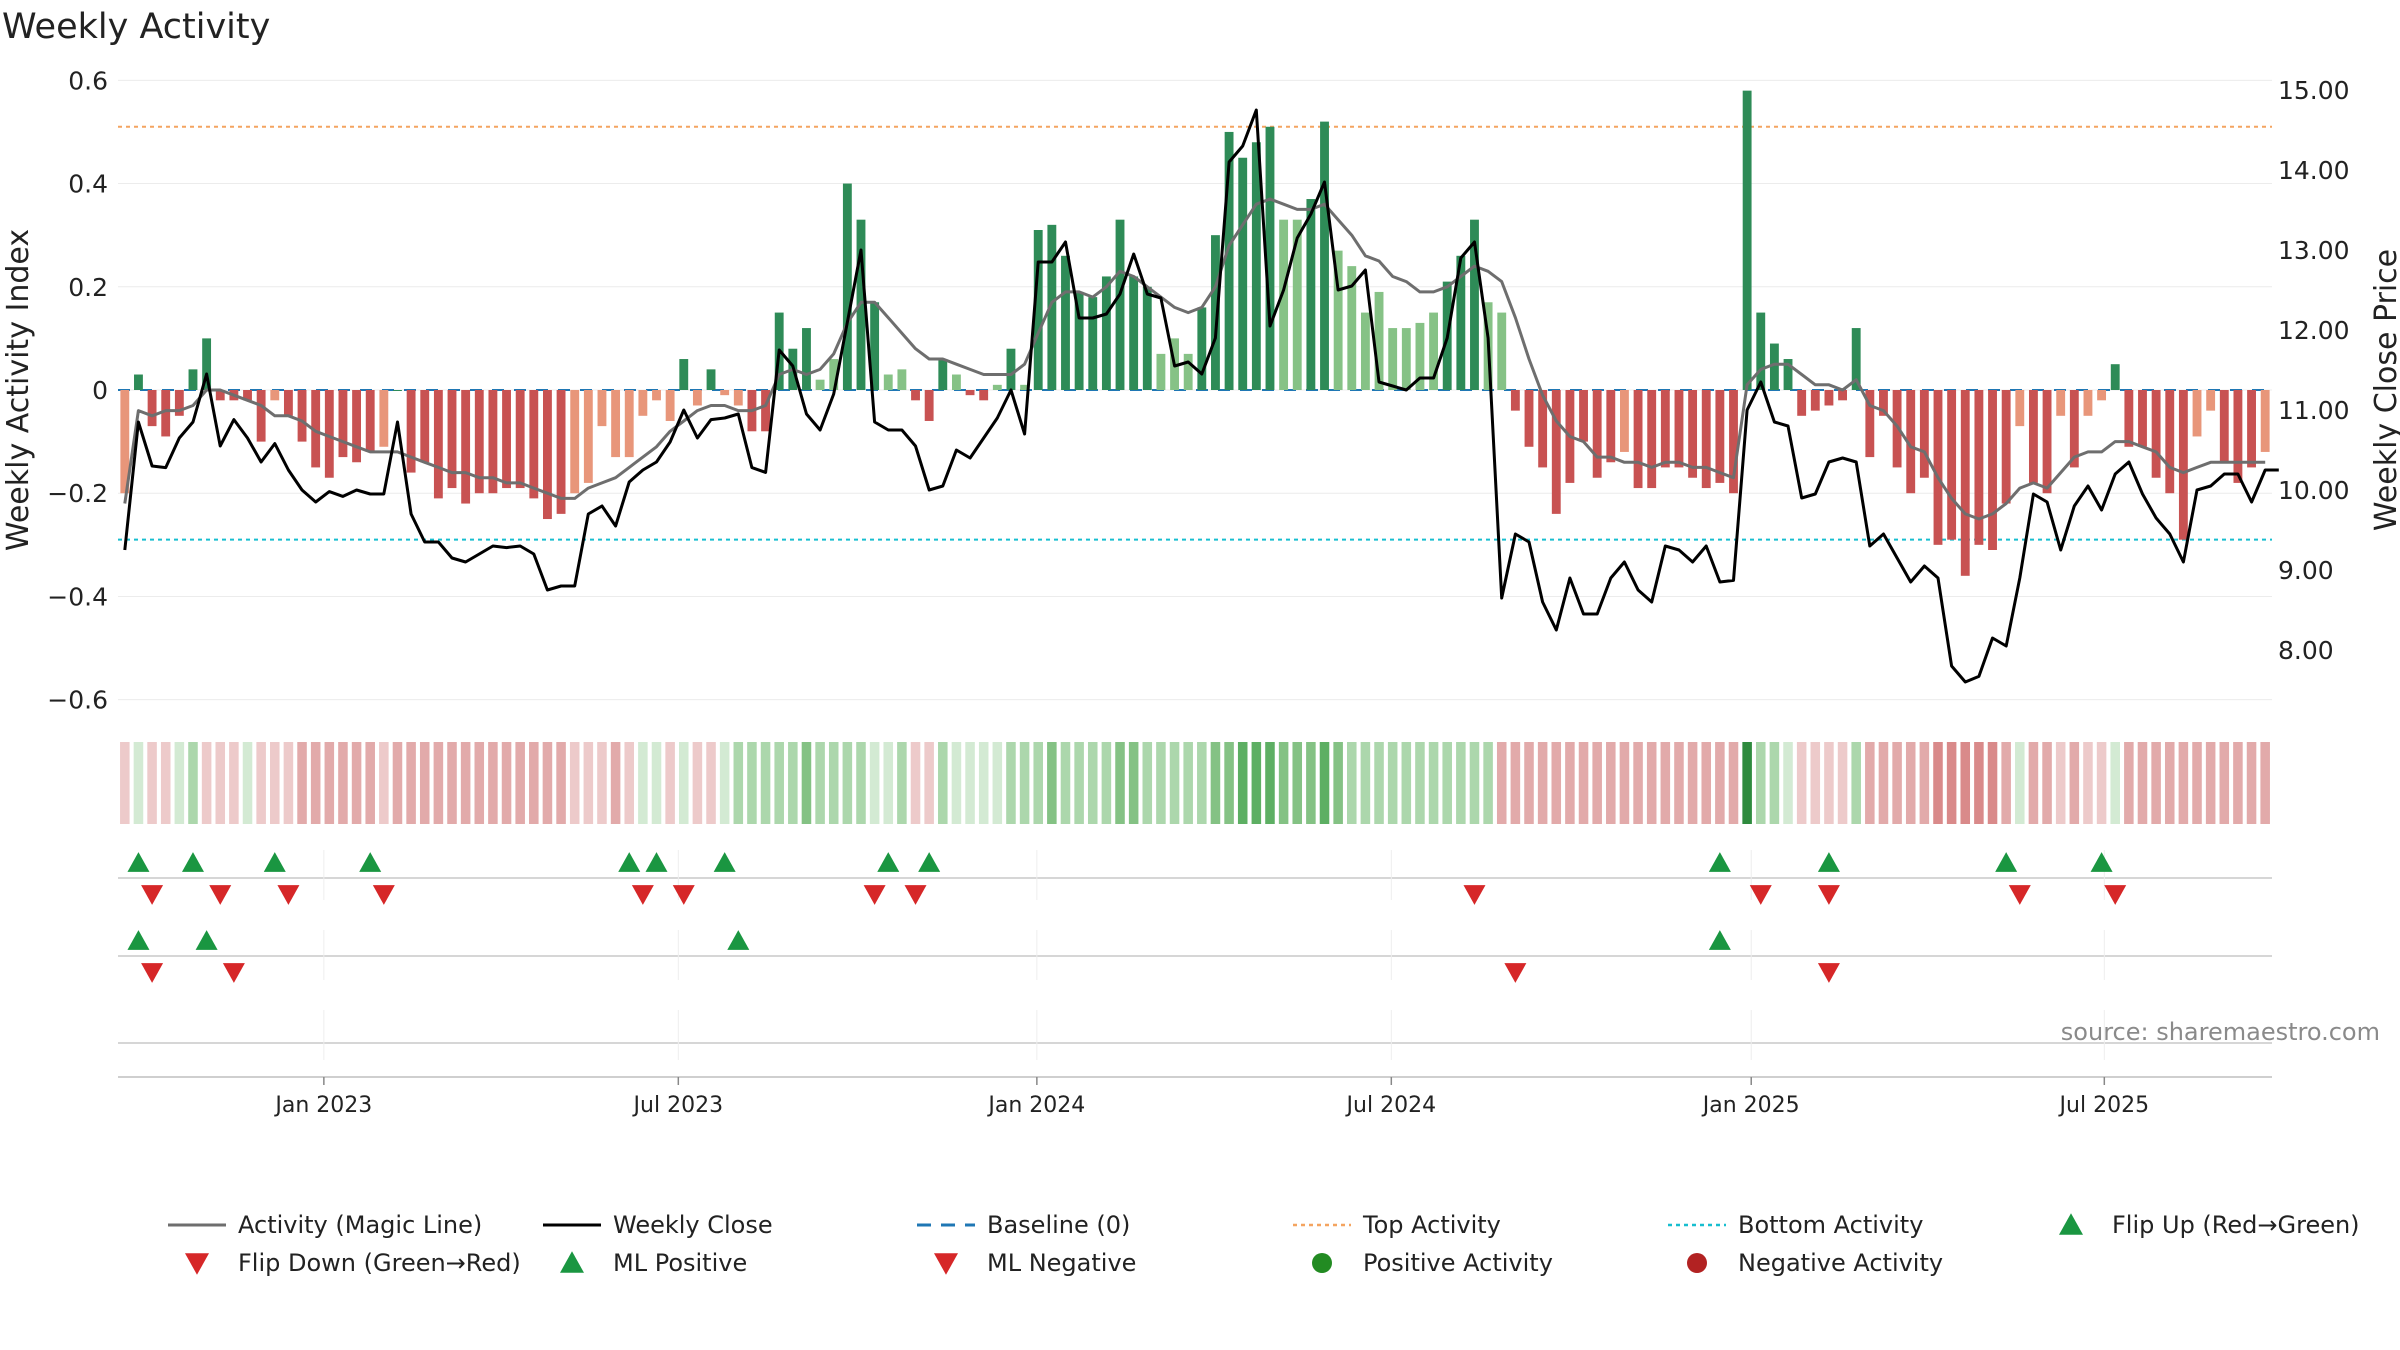 The width and height of the screenshot is (2400, 1350). What do you see at coordinates (88, 80) in the screenshot?
I see `y-tick-label: 0.6` at bounding box center [88, 80].